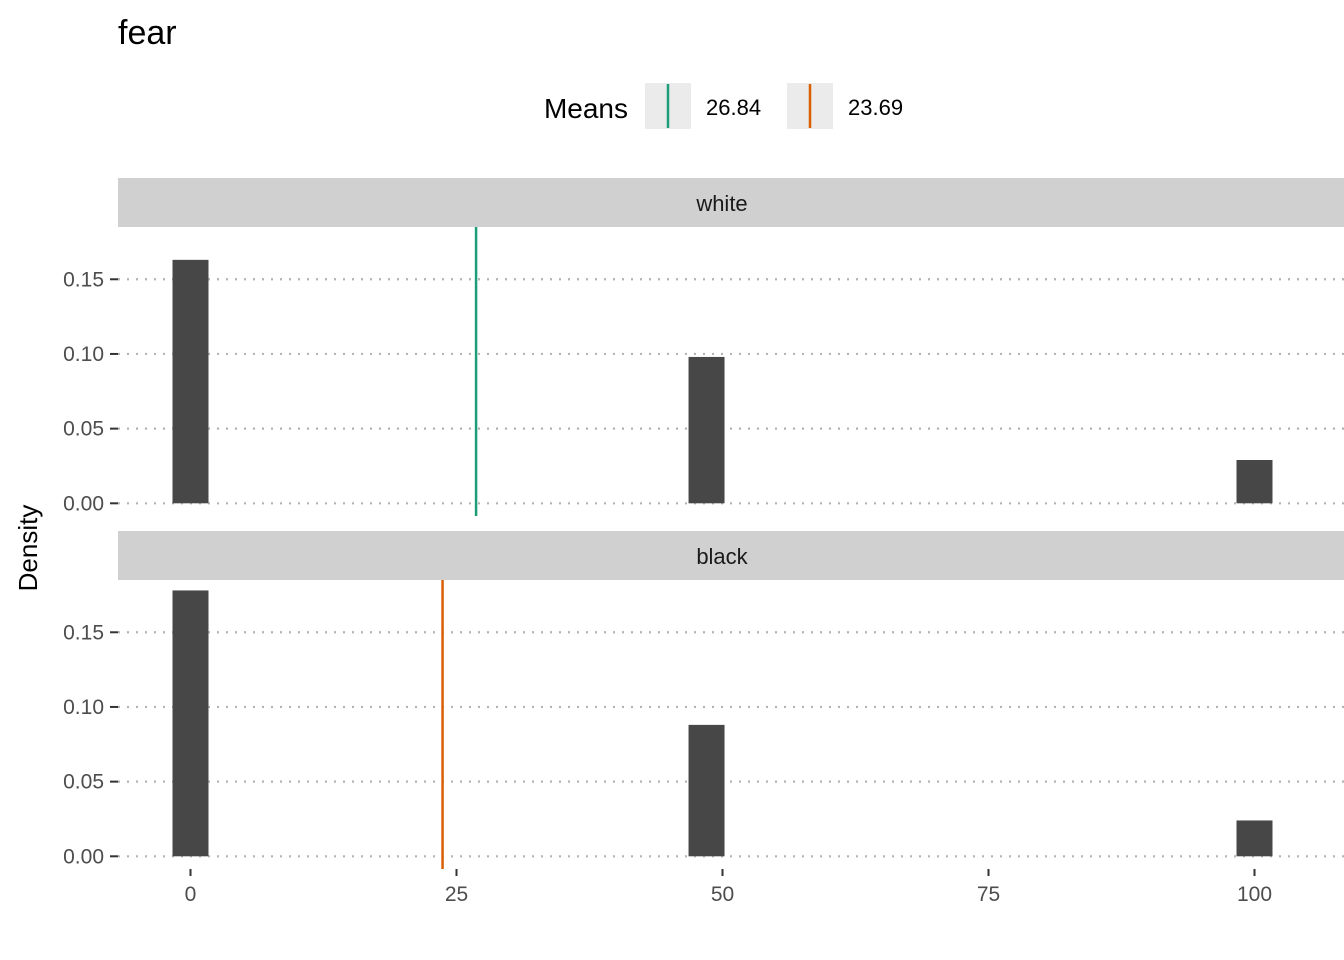 This screenshot has height=960, width=1344. I want to click on y-axis-title: Density, so click(28, 548).